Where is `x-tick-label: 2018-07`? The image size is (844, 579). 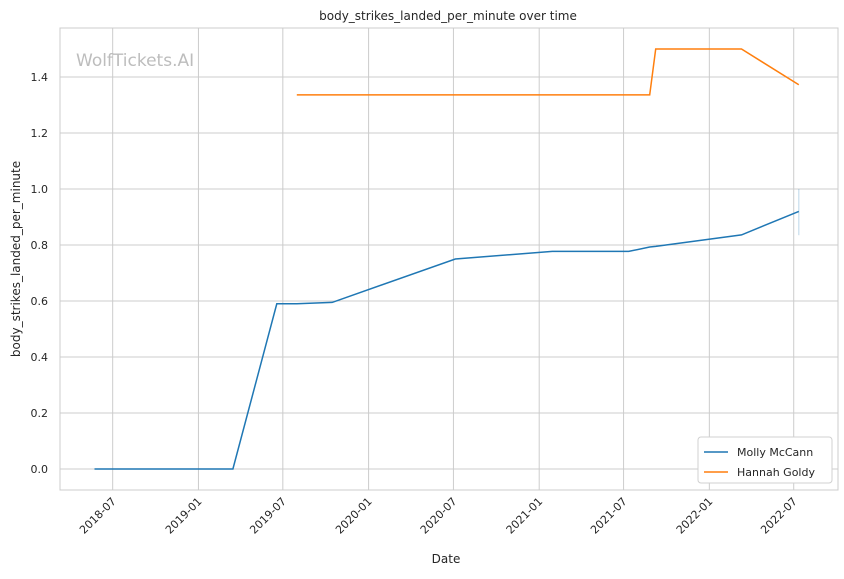
x-tick-label: 2018-07 is located at coordinates (98, 516).